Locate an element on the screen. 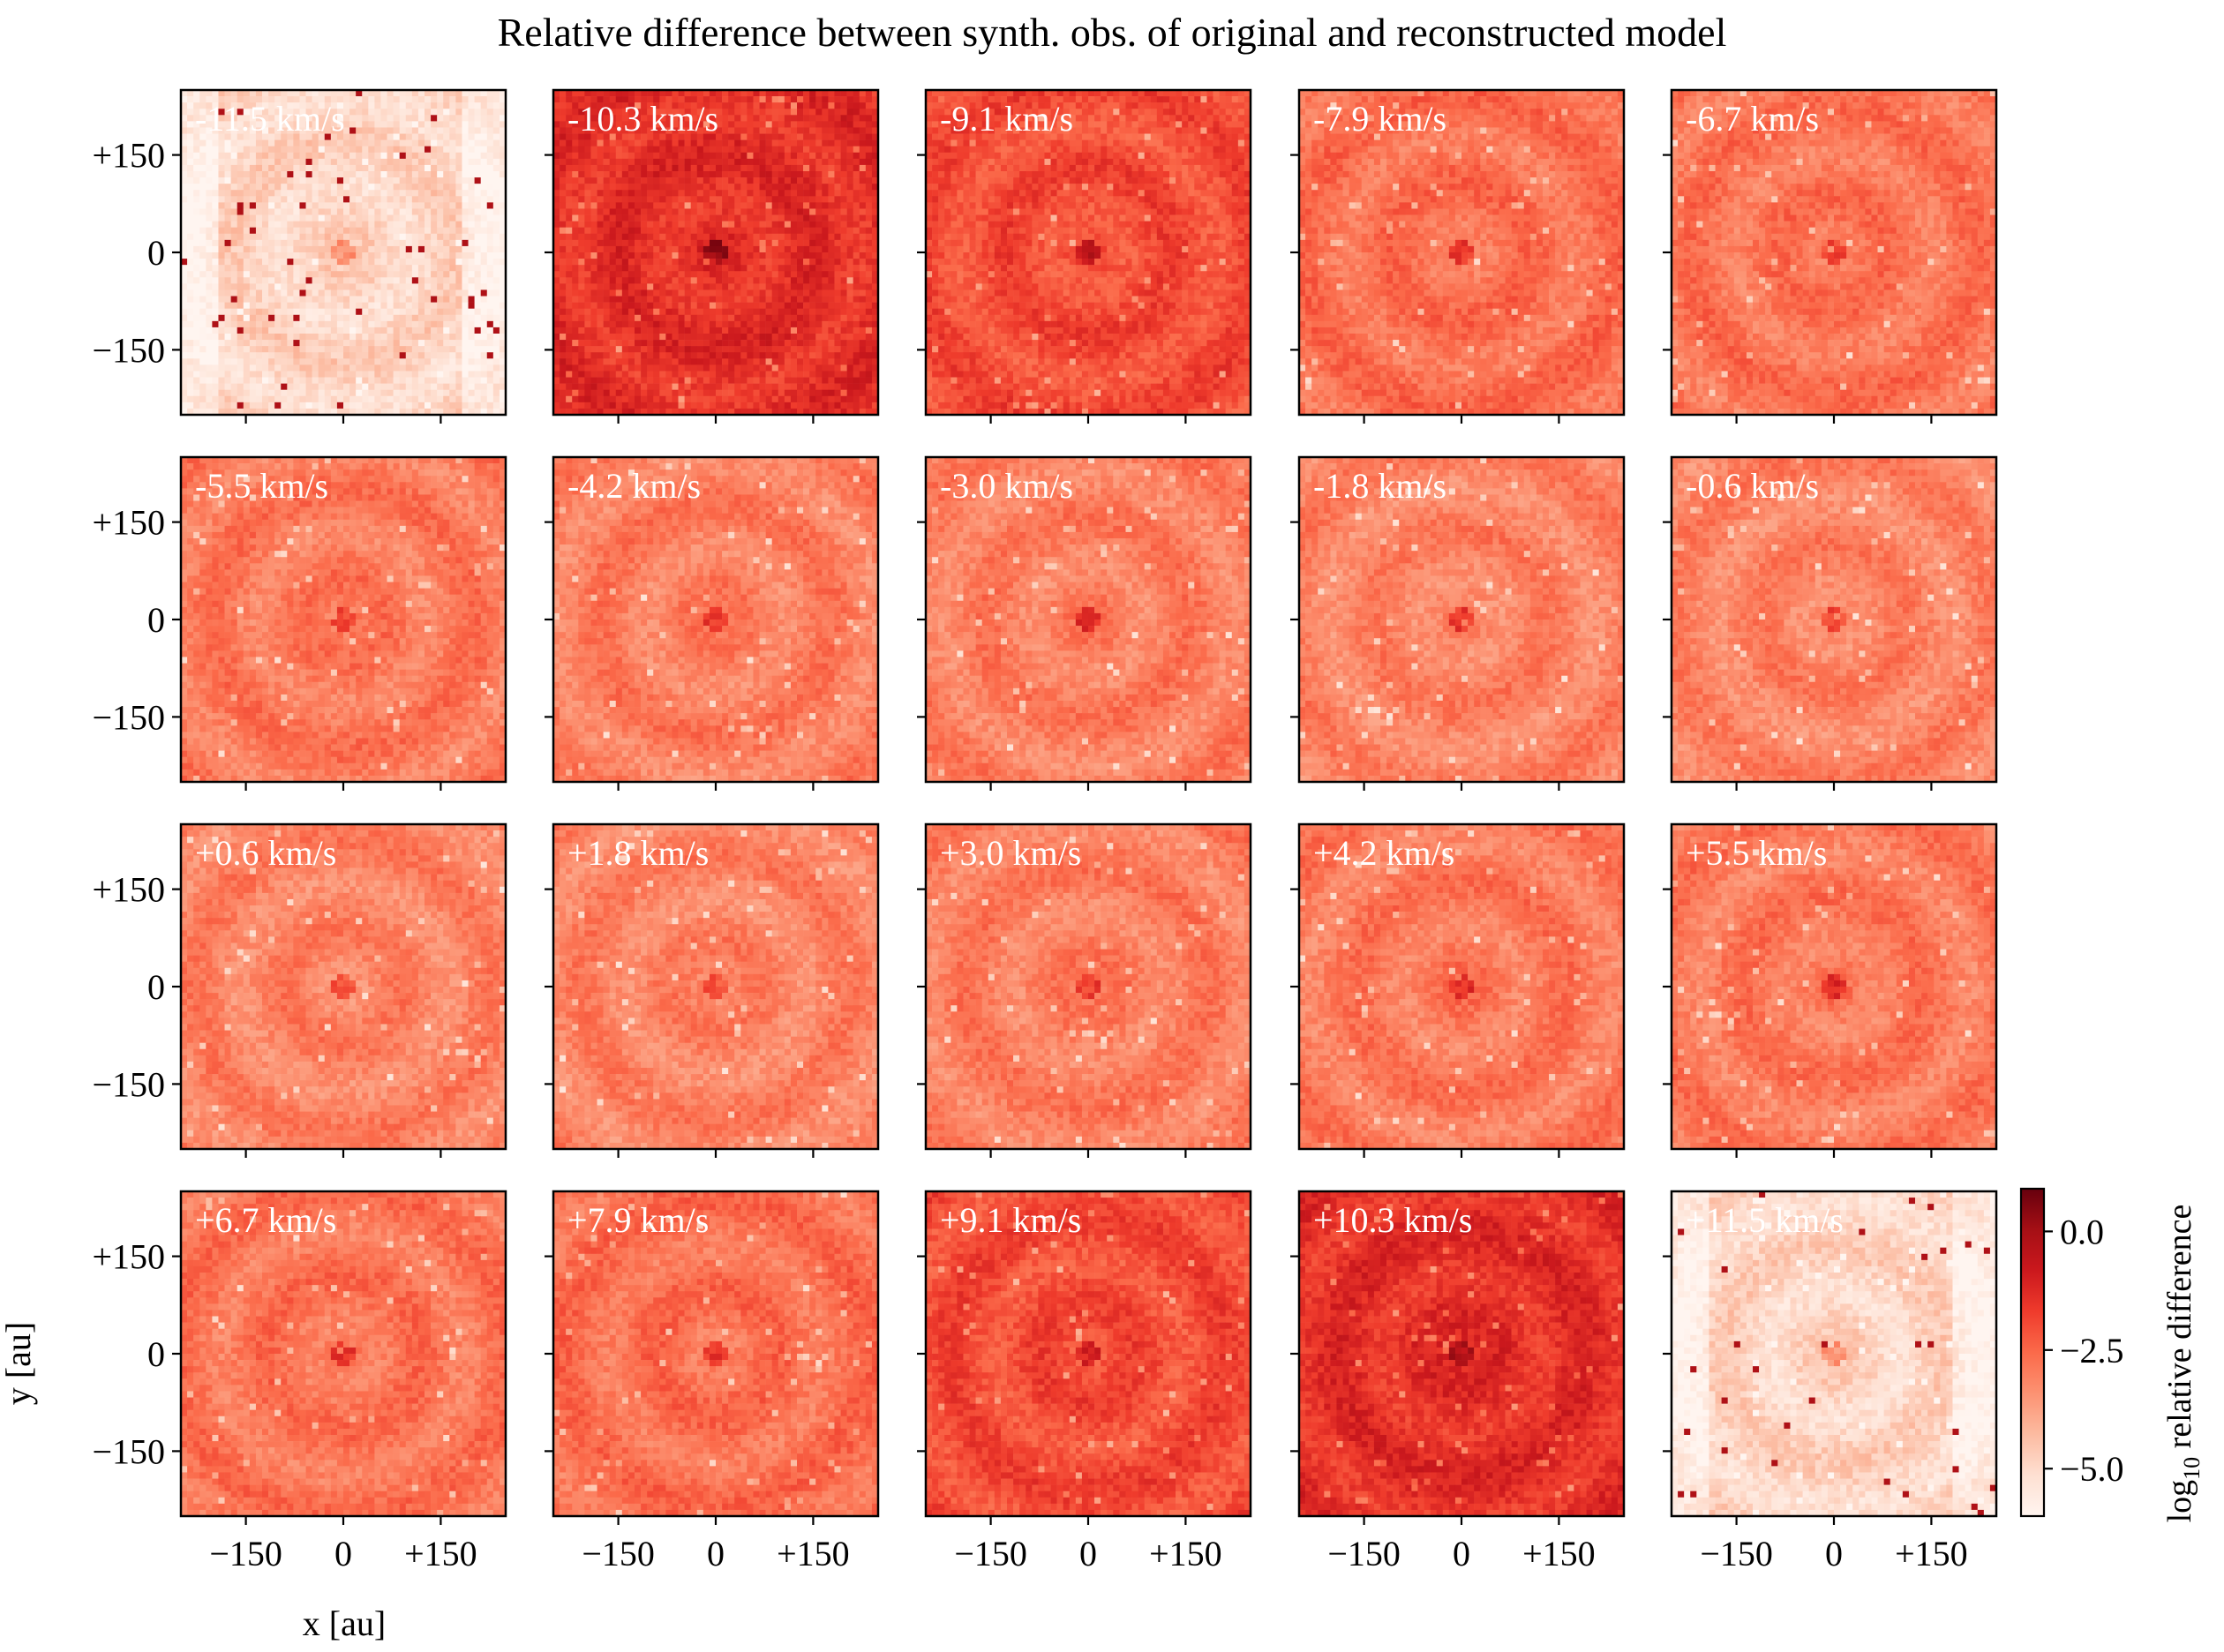 This screenshot has height=1652, width=2224. panel-velocity-label: +3.0 km/s is located at coordinates (1011, 853).